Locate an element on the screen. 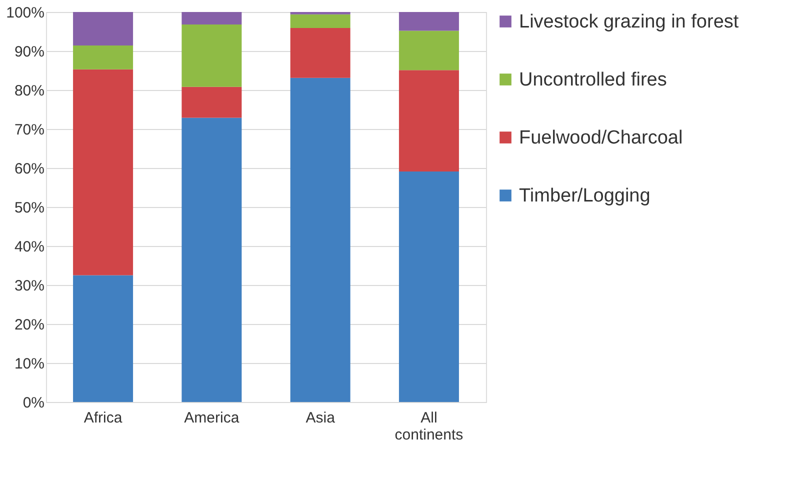 This screenshot has width=811, height=482. y-tick-label: 40% is located at coordinates (29, 247).